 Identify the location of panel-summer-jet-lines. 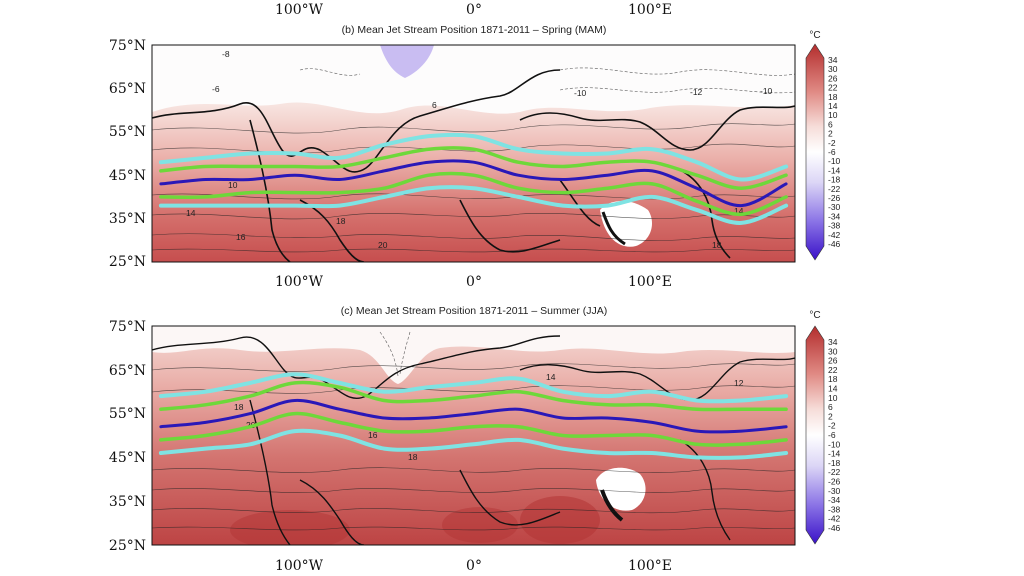
(473, 416).